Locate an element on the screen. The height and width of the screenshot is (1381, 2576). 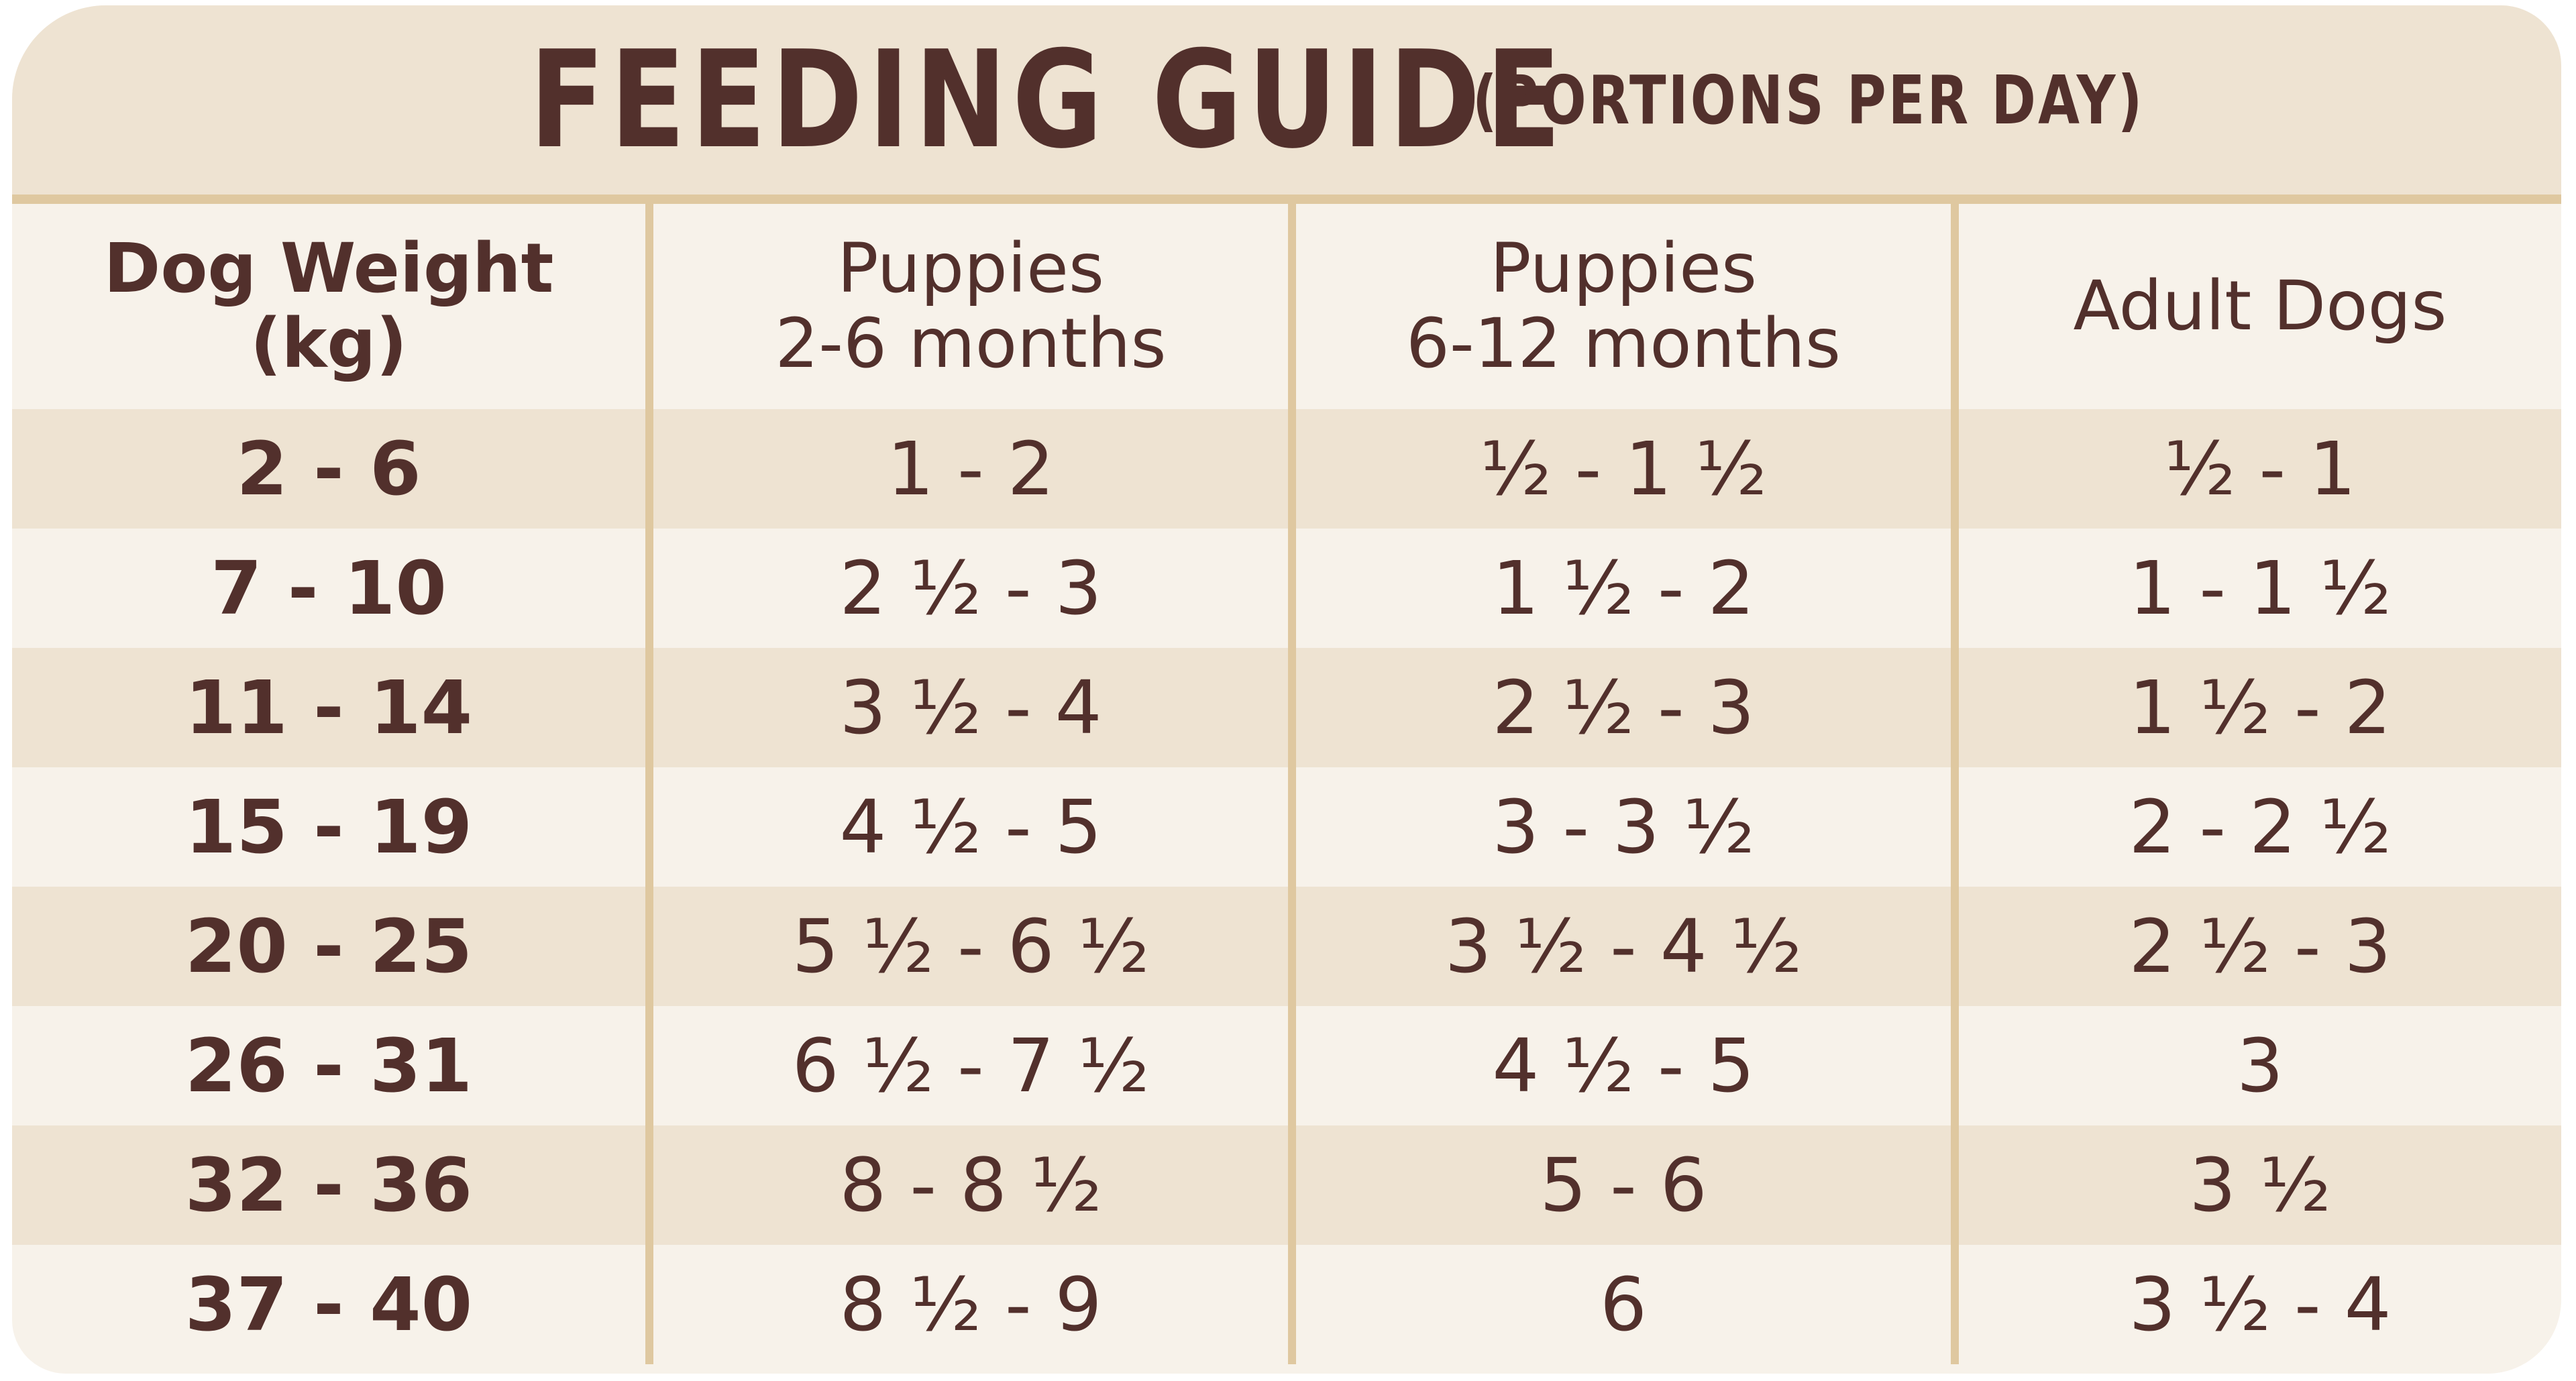
puppies-2-6-cell: 4 ½ - 5 is located at coordinates (968, 827).